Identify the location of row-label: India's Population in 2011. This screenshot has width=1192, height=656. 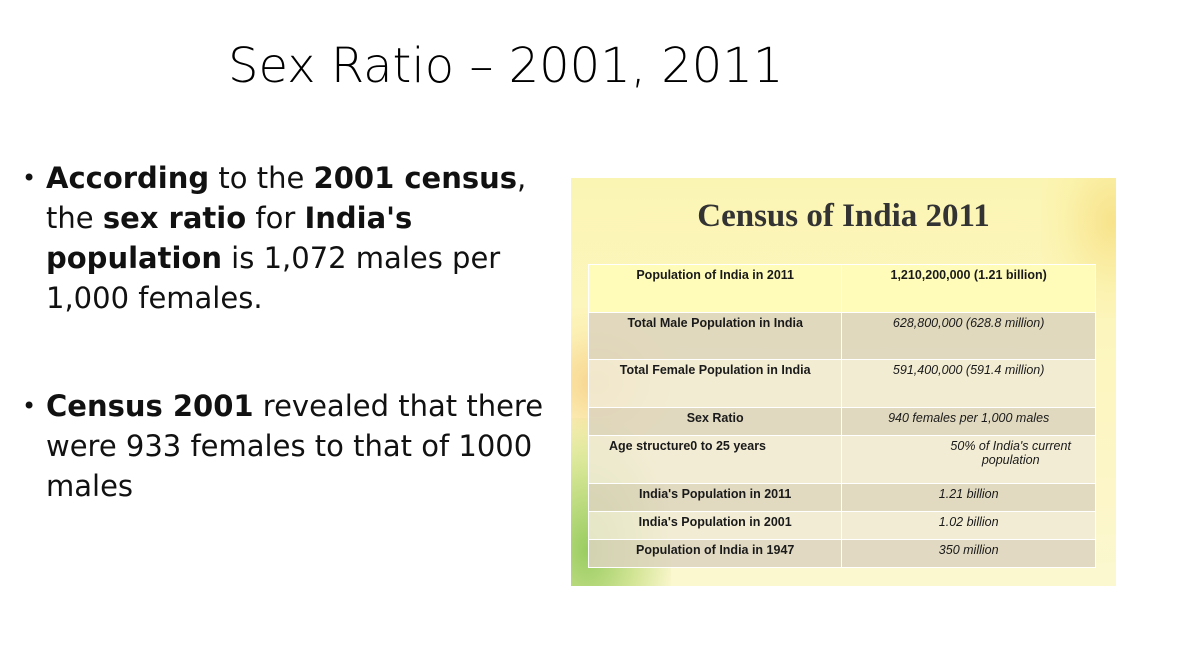
(715, 497).